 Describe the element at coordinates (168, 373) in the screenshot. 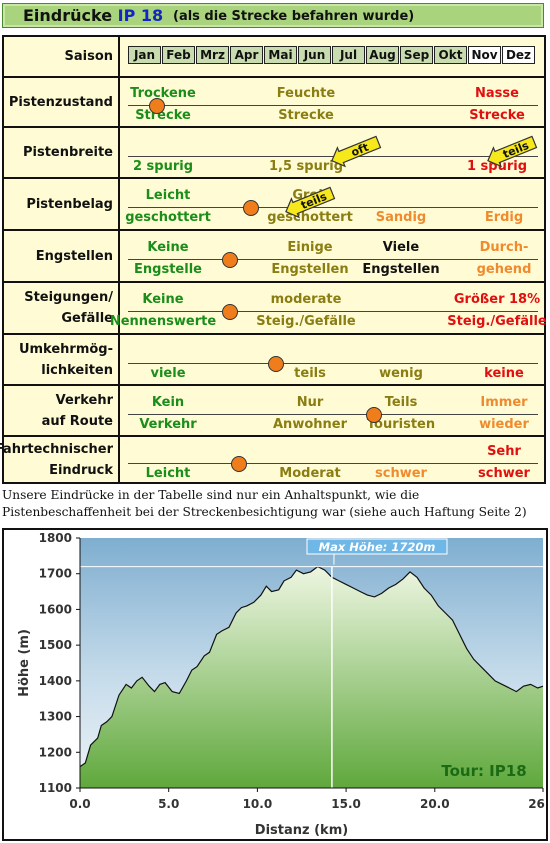

I see `scale-bottom-label: viele` at that location.